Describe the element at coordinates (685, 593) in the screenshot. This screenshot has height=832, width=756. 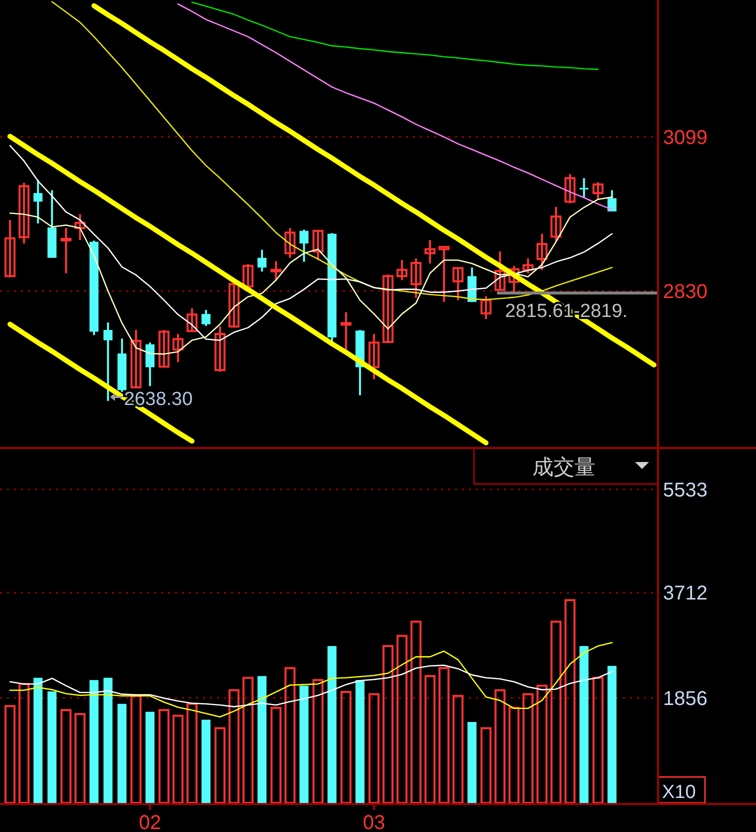
I see `y-tick-label: 3712` at that location.